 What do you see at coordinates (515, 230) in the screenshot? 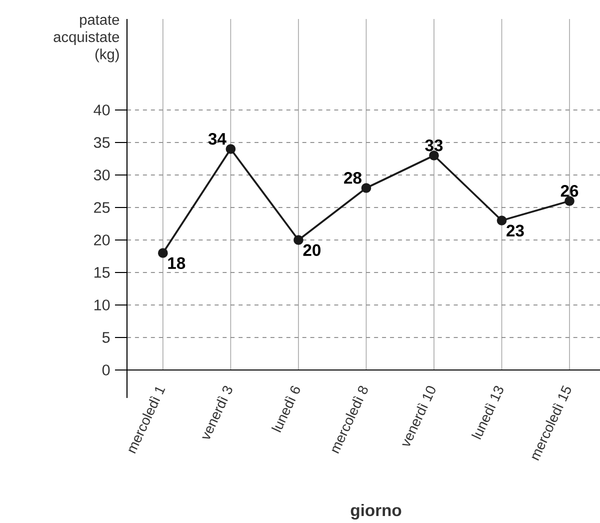
I see `data-label: 23` at bounding box center [515, 230].